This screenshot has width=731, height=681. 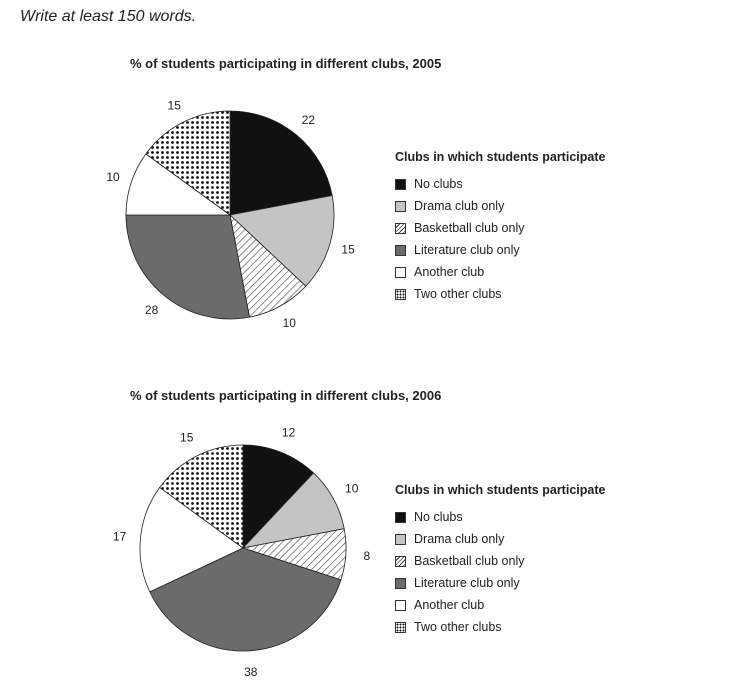 I want to click on pie-slice-another, so click(x=191, y=539).